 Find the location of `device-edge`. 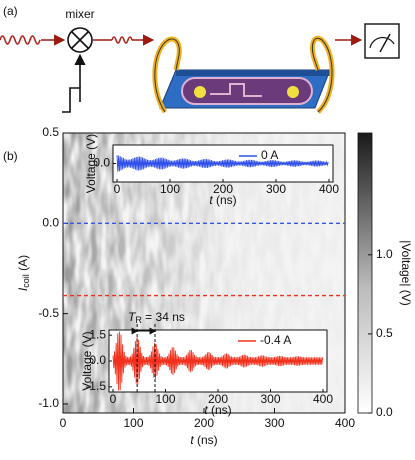

device-edge is located at coordinates (253, 73).